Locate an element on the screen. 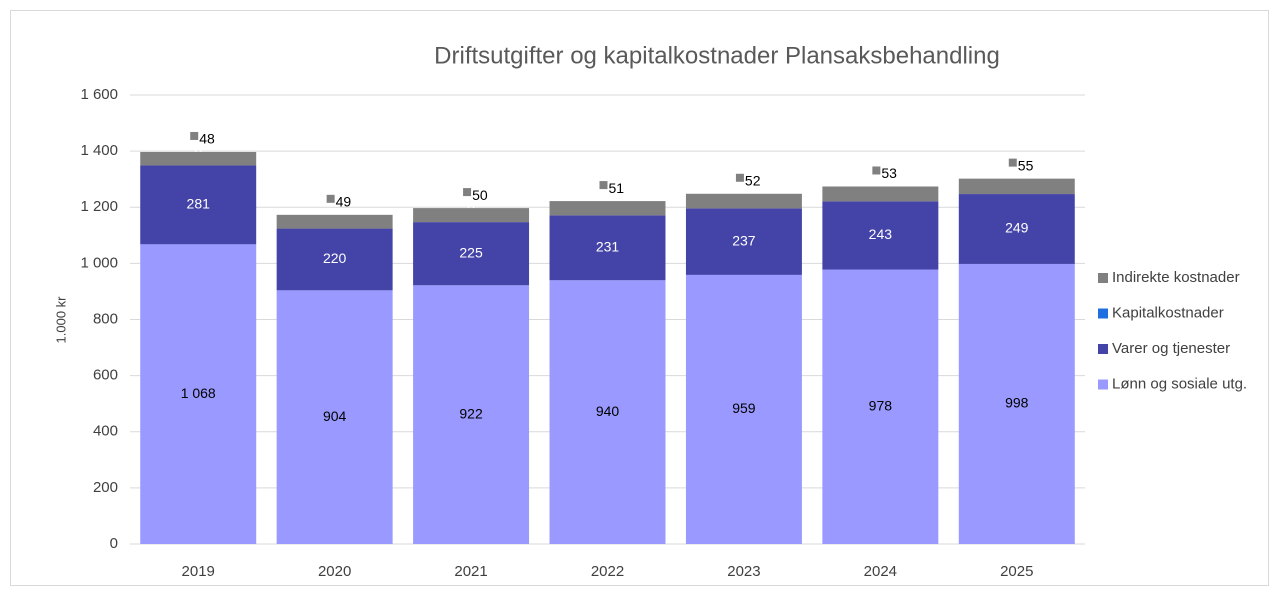 The image size is (1280, 596). x-tick-label: 2023 is located at coordinates (743, 571).